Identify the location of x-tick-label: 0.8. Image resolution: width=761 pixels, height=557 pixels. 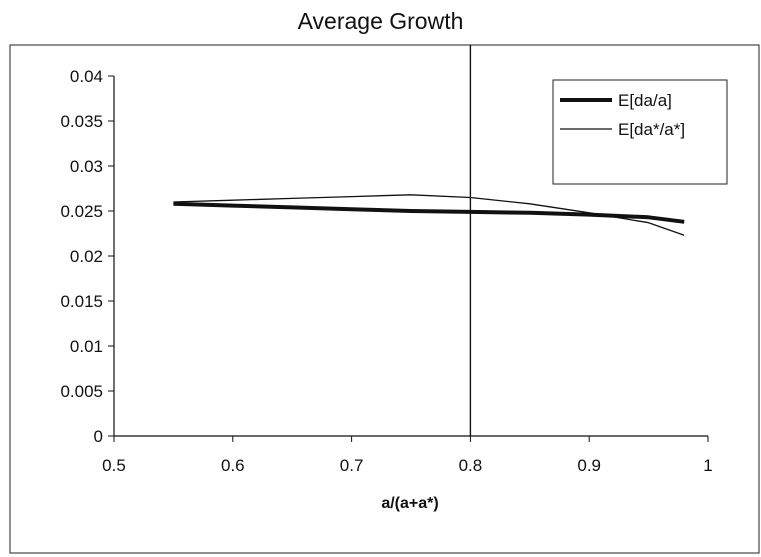
(471, 465).